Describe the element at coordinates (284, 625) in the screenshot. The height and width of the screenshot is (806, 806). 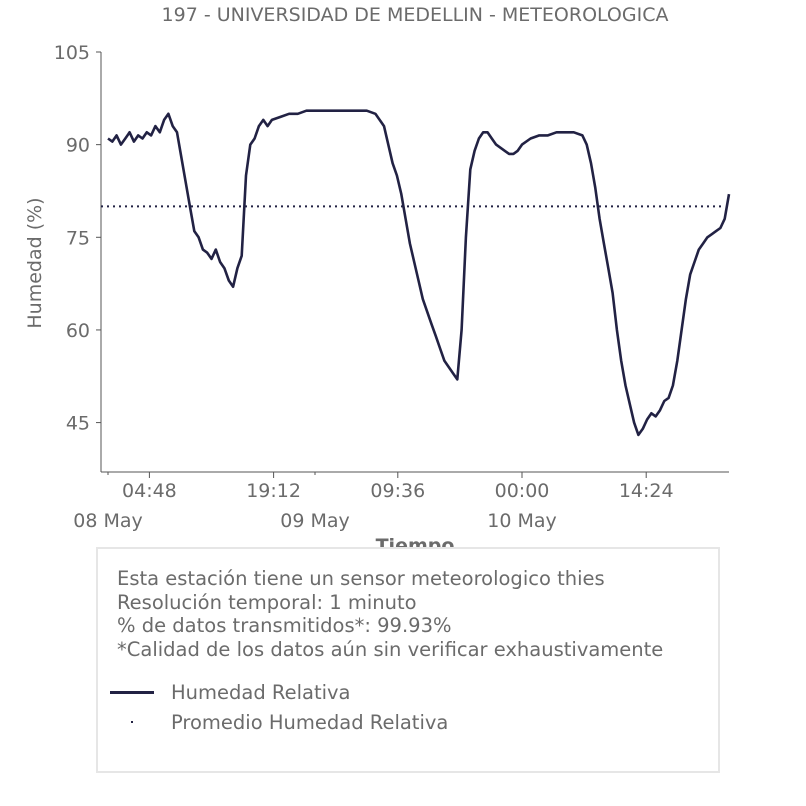
I see `info-line-transmitted: % de datos transmitidos*: 99.93%` at that location.